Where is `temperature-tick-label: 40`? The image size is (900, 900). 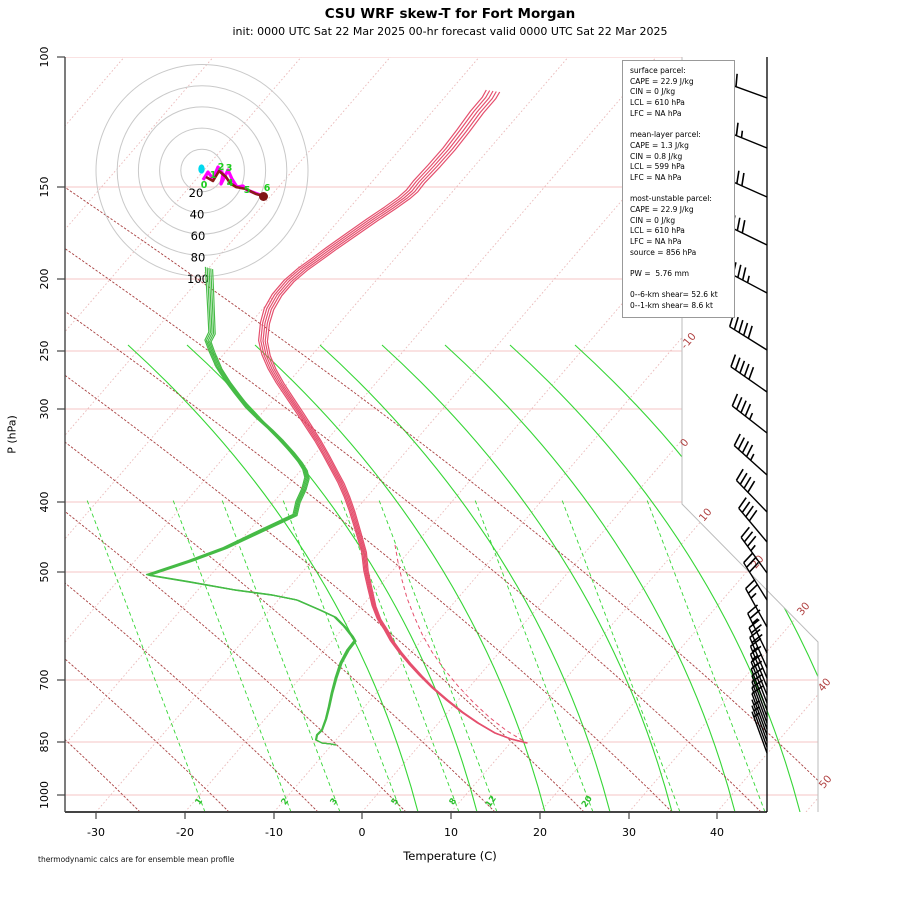
temperature-tick-label: 40 is located at coordinates (717, 832).